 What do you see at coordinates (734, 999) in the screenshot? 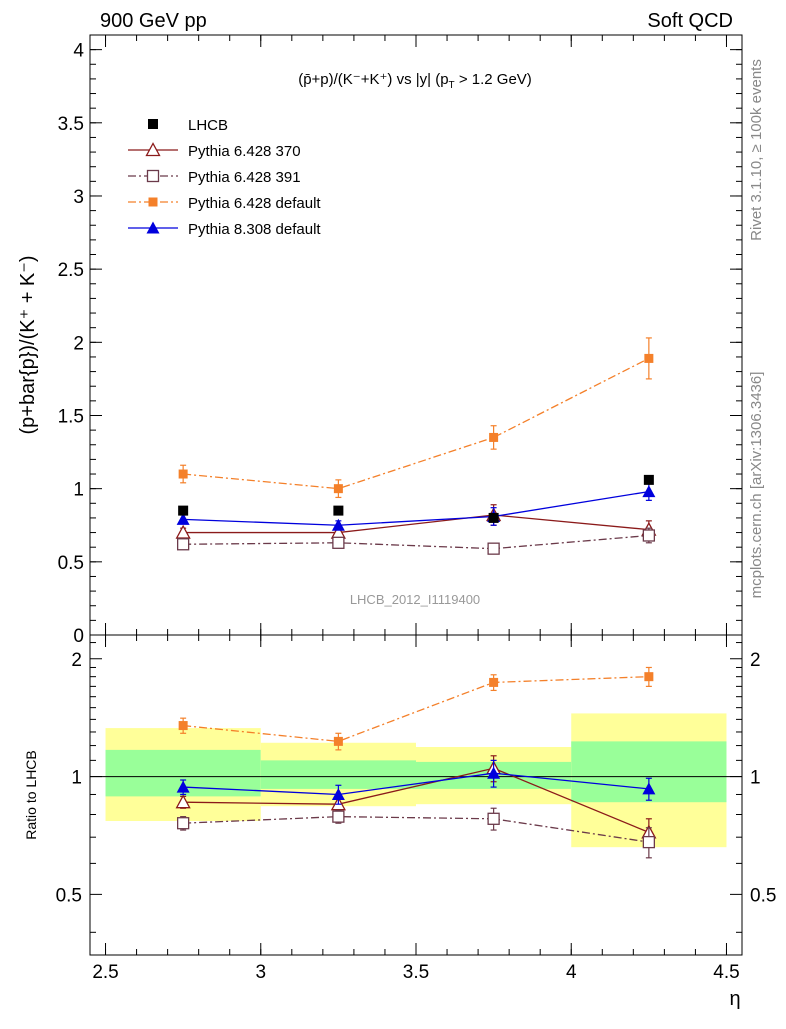
I see `x-axis-label: η` at bounding box center [734, 999].